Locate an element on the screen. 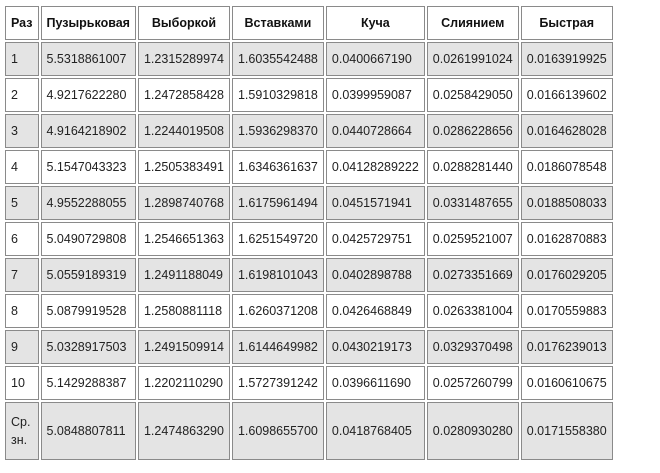 Image resolution: width=660 pixels, height=473 pixels. value-cell: 0.0426468849 is located at coordinates (375, 311).